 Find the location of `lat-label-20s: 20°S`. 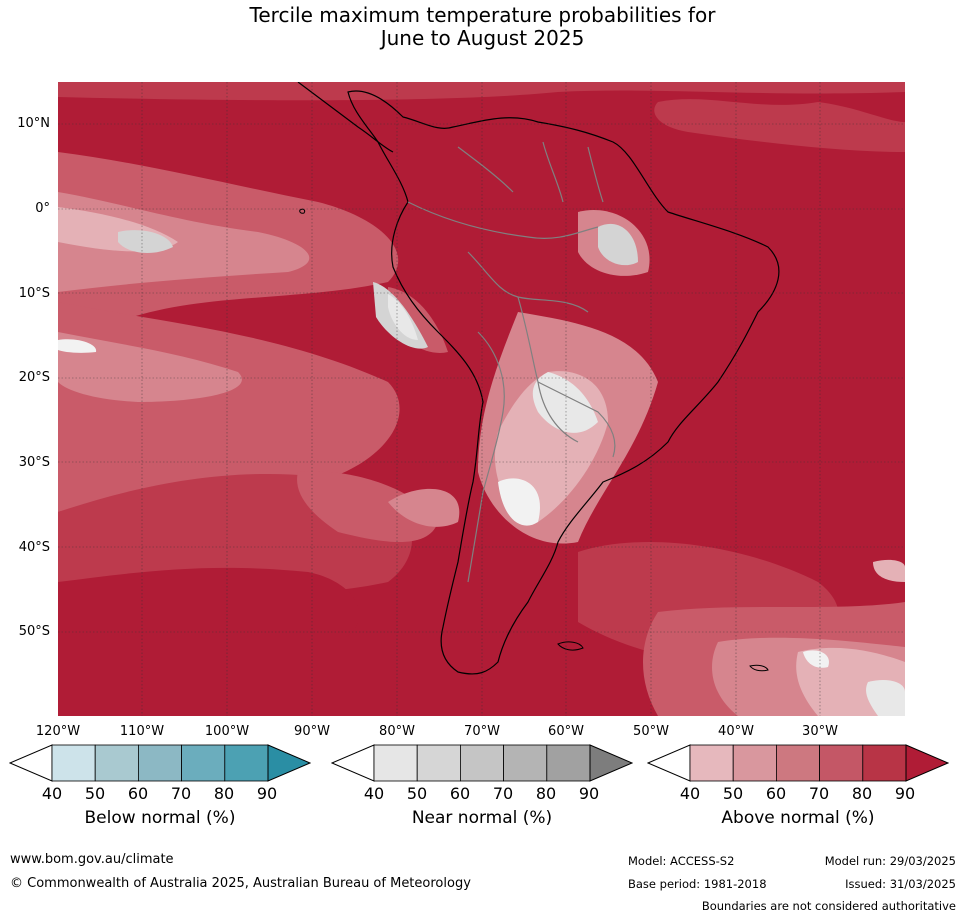

lat-label-20s: 20°S is located at coordinates (34, 377).